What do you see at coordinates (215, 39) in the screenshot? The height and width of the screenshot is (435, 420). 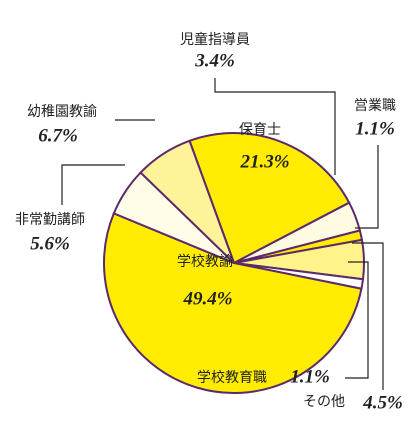 I see `slice-name: 児童指導員` at bounding box center [215, 39].